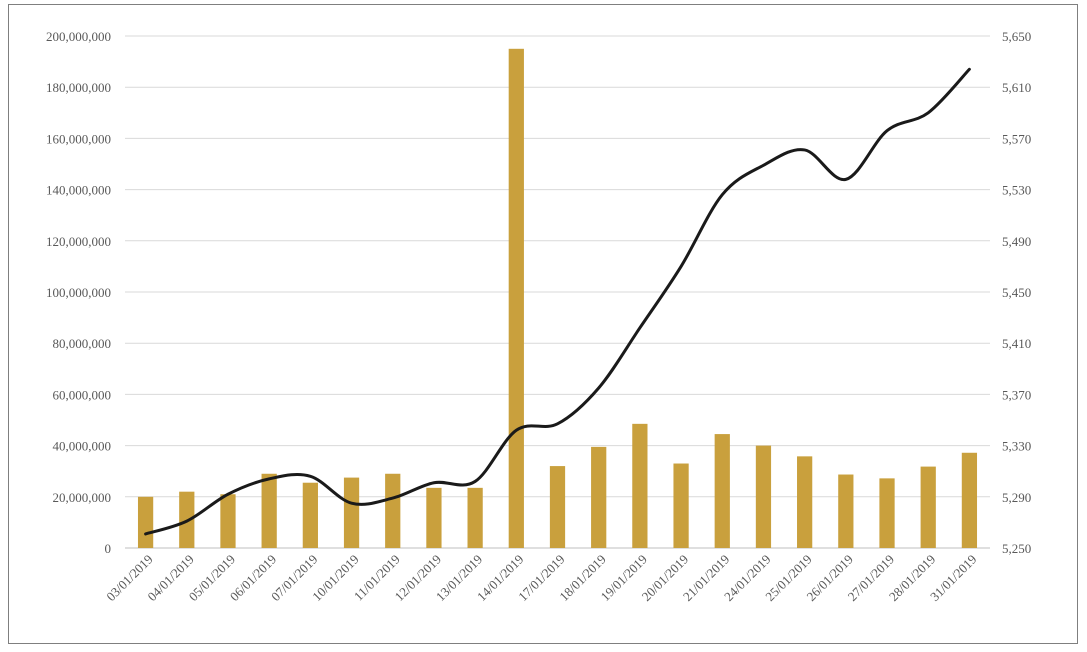  I want to click on right-tick-label: 5,450, so click(1016, 292).